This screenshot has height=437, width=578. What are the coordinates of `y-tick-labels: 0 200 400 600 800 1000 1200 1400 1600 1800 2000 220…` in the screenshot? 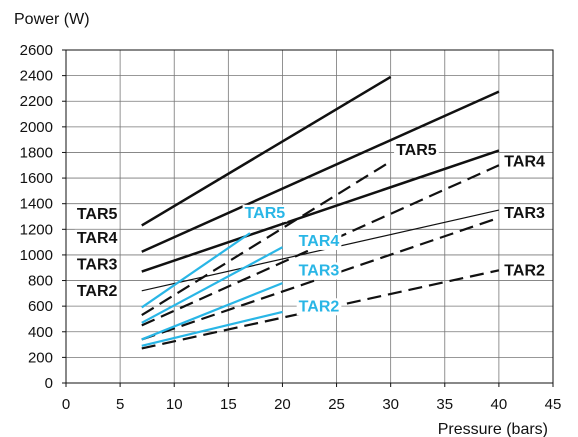 It's located at (43, 217).